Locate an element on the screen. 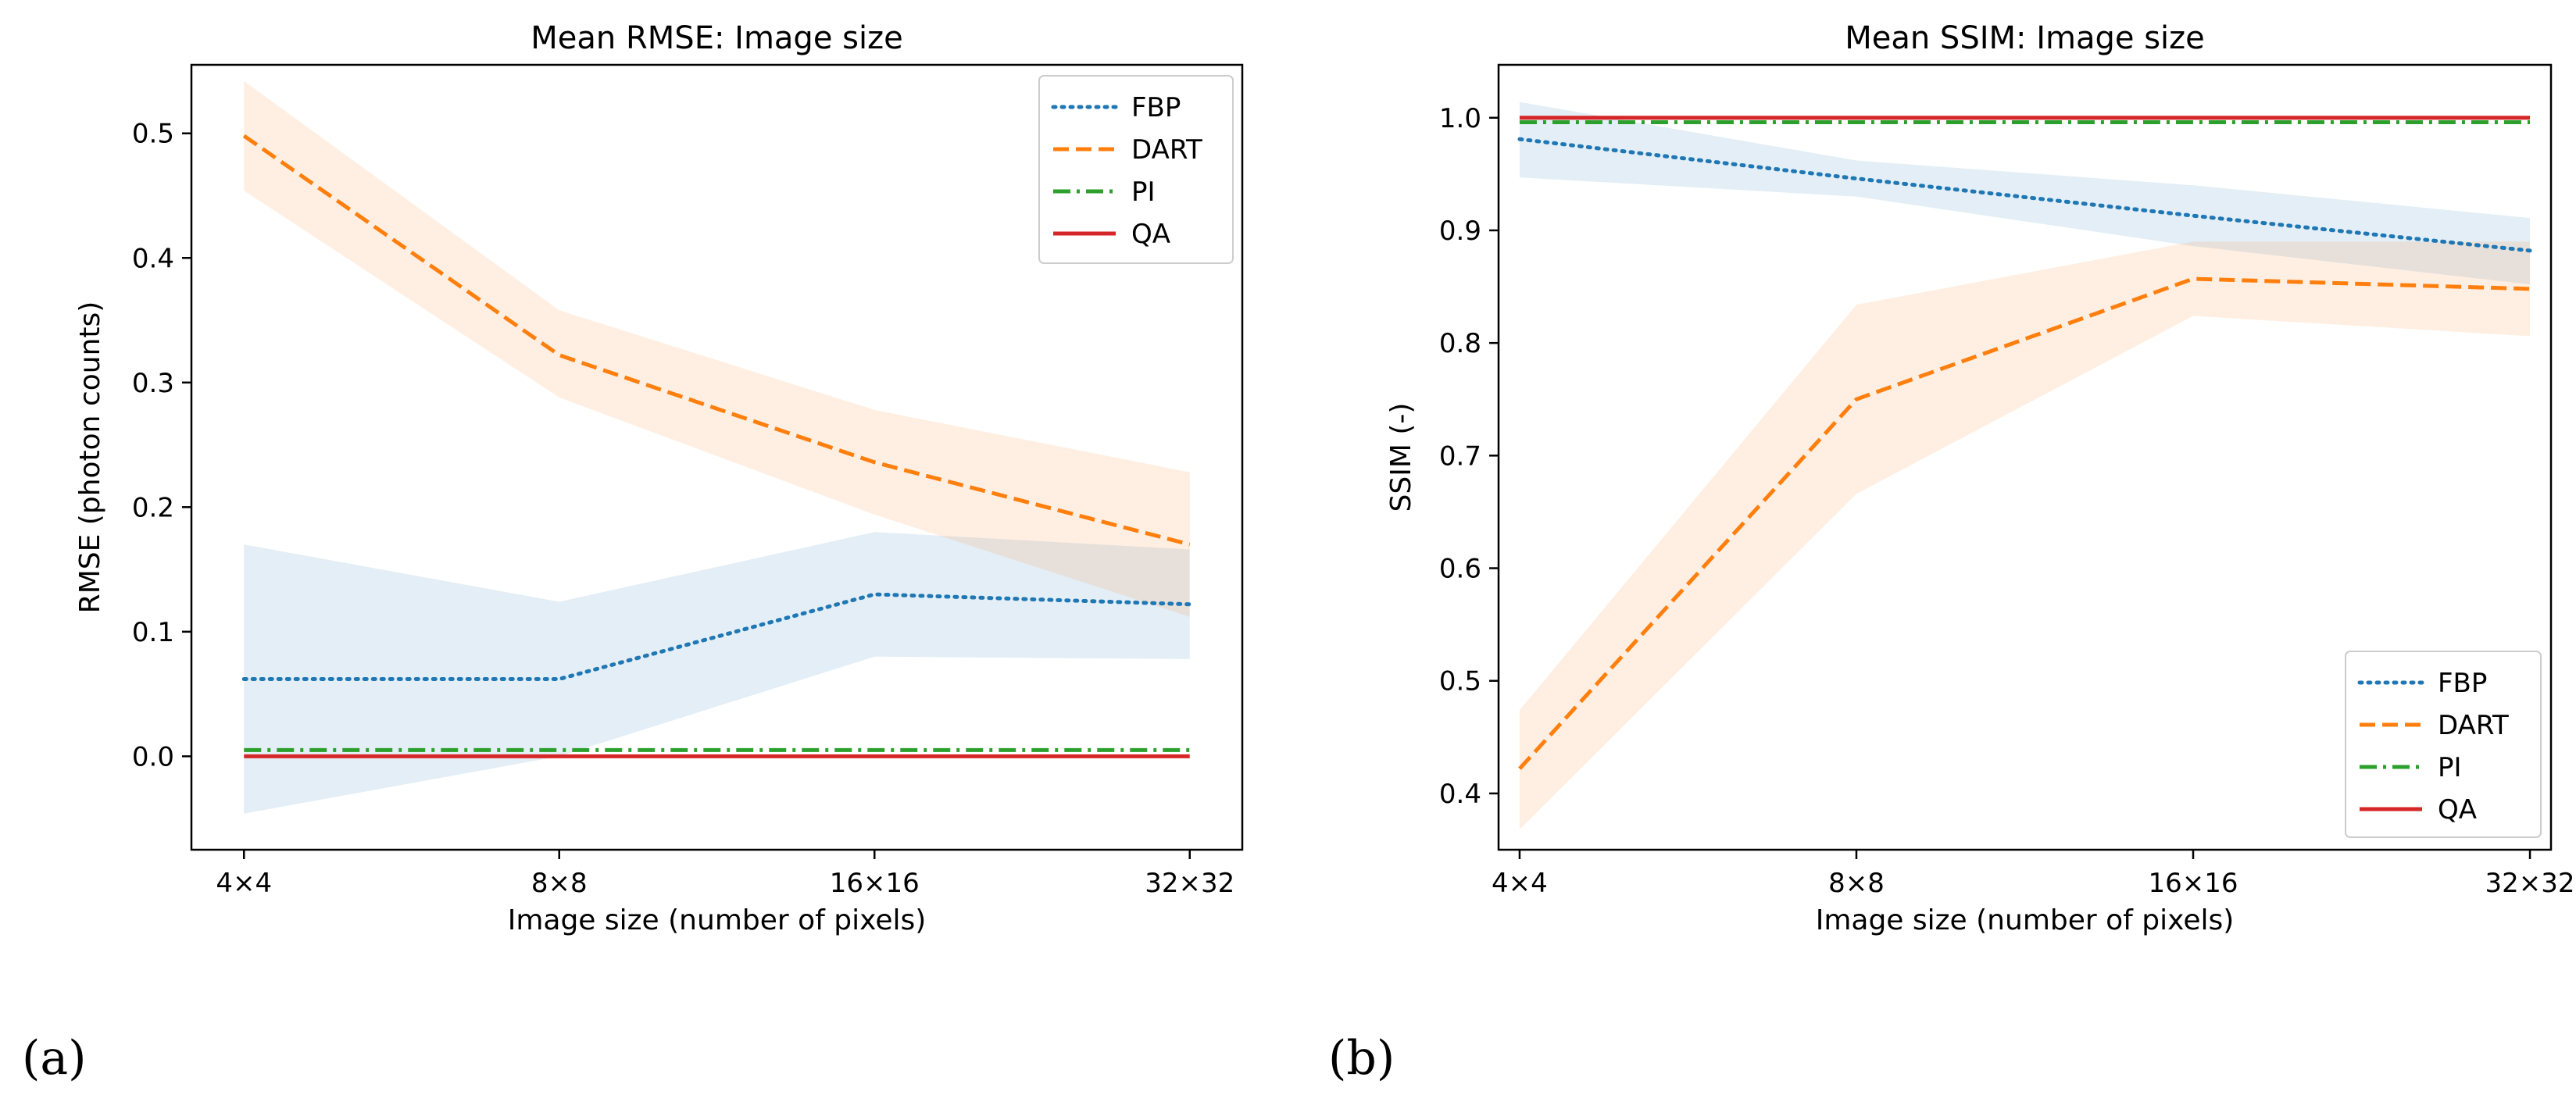 The height and width of the screenshot is (1102, 2576). y-tick-label: 0.8 is located at coordinates (1460, 343).